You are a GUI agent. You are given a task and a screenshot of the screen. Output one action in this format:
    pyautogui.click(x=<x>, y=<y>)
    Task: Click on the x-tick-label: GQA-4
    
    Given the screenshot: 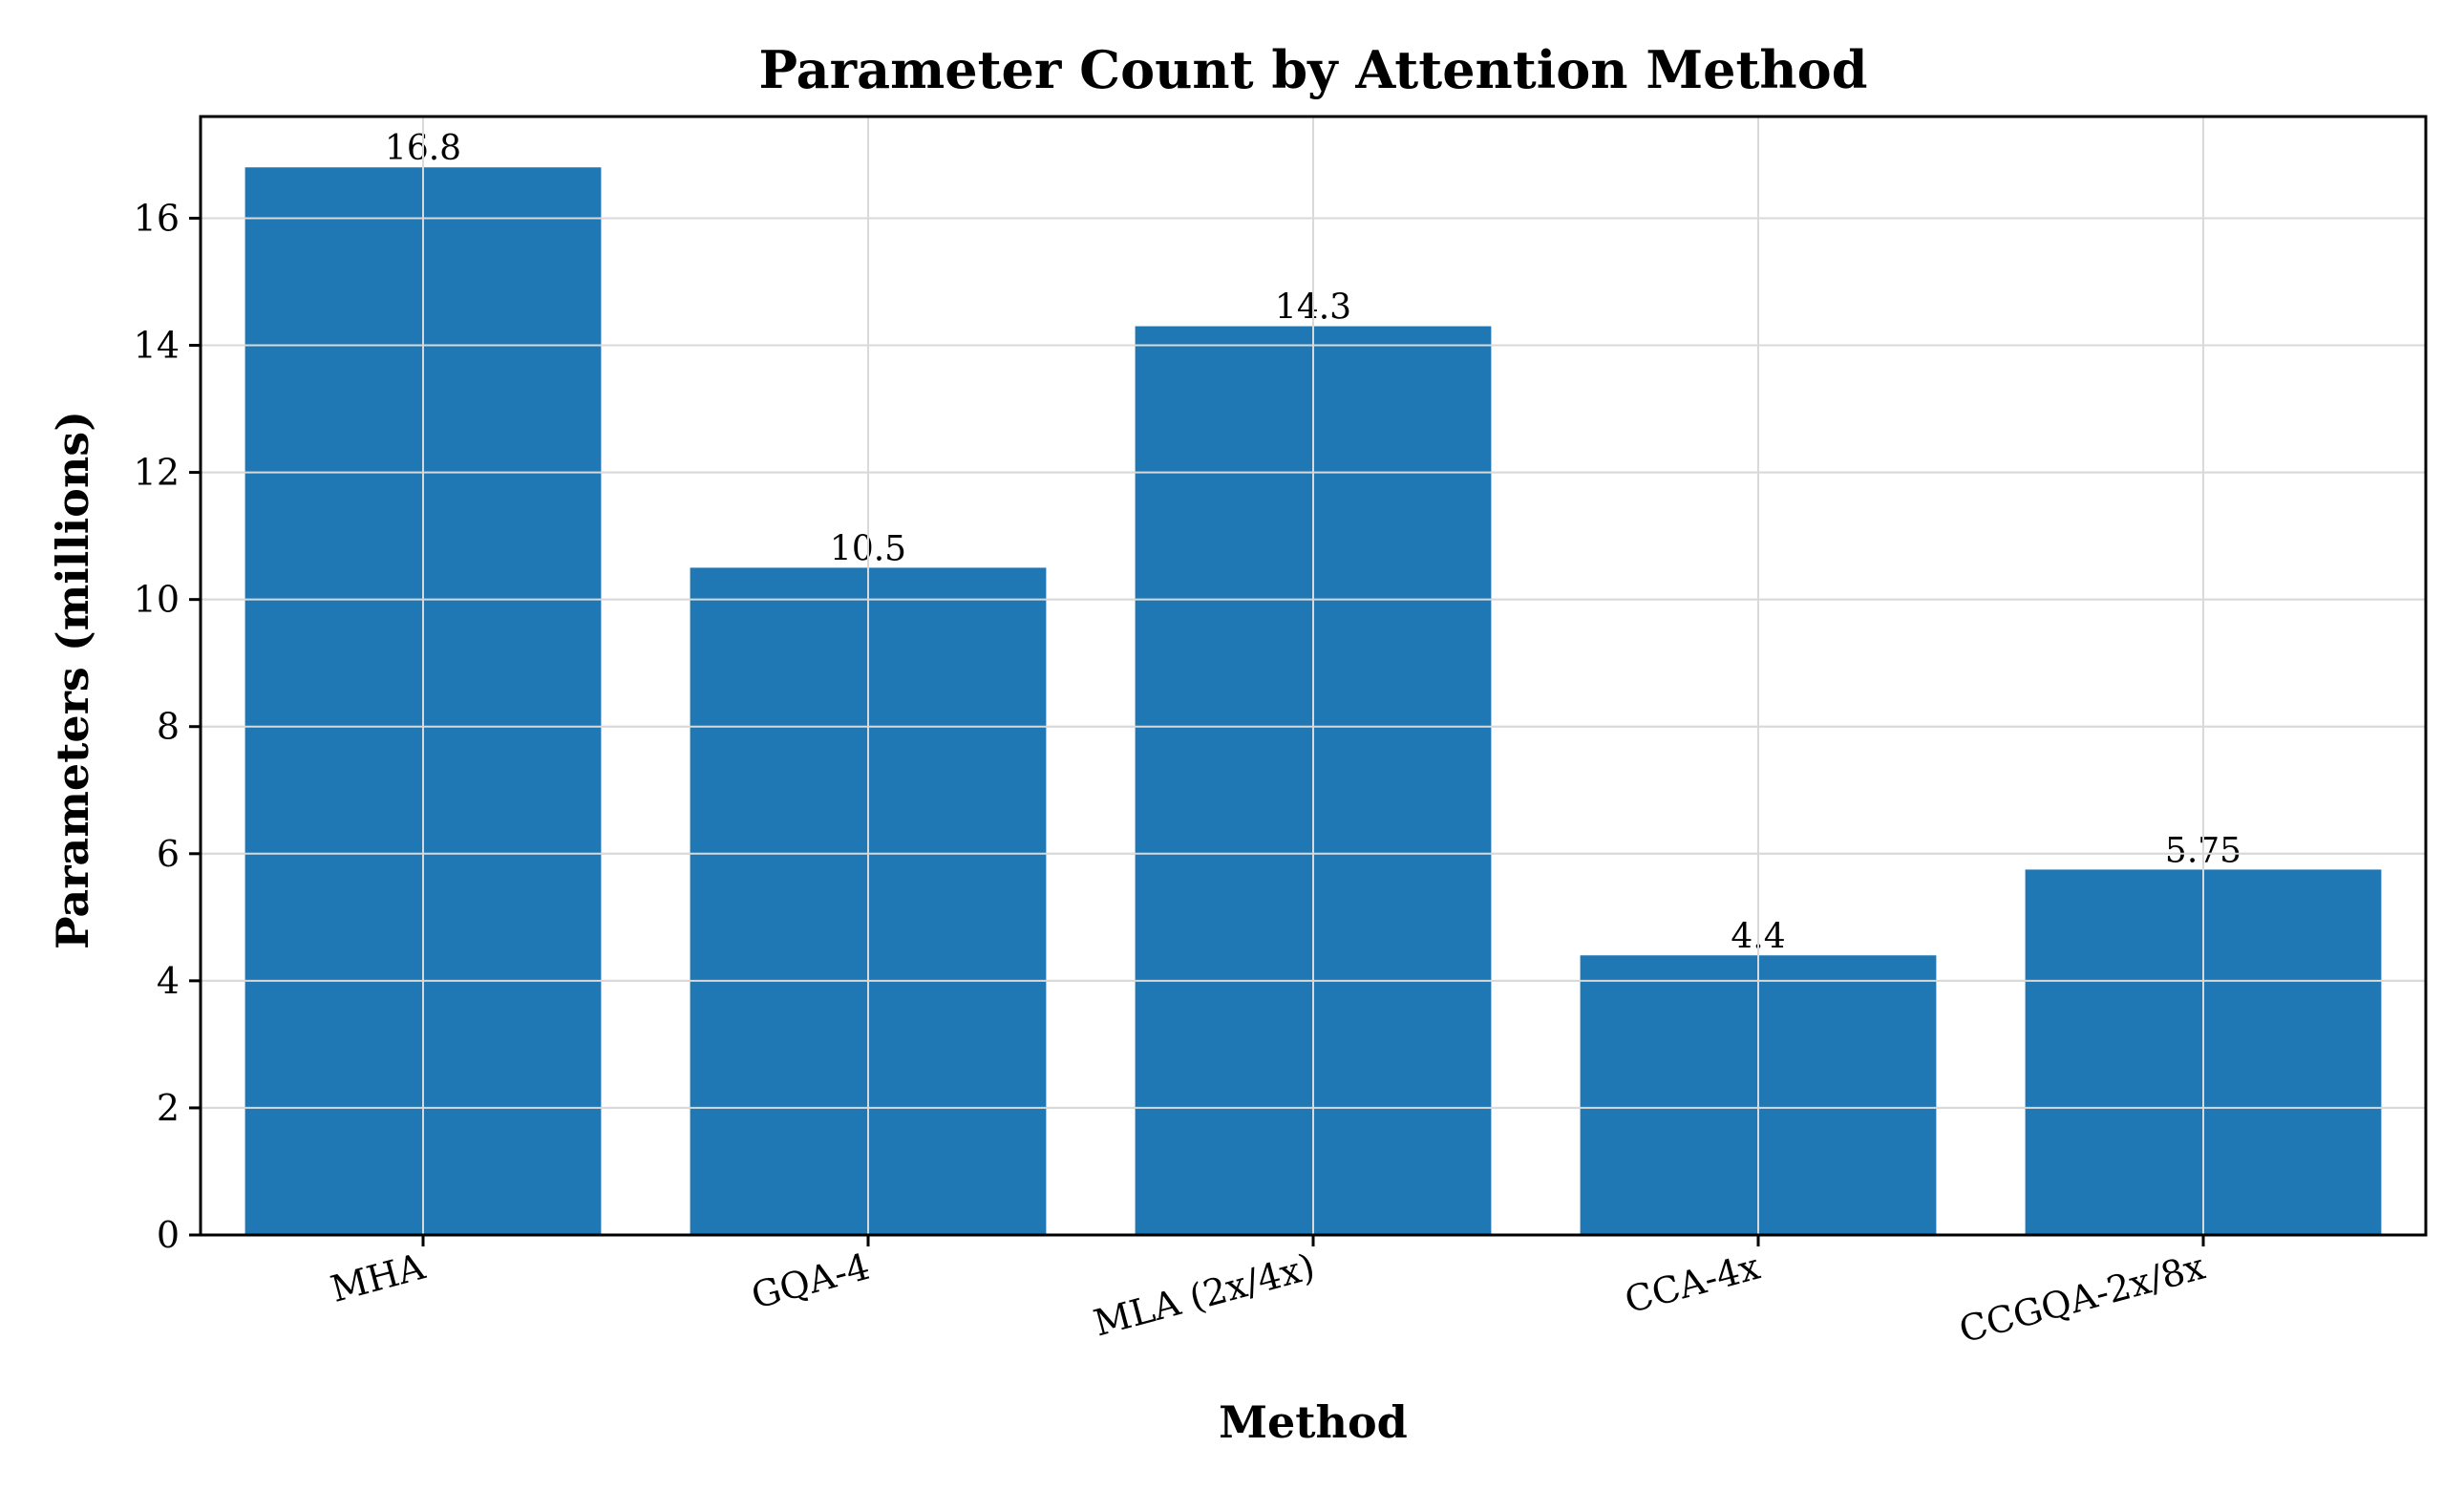 What is the action you would take?
    pyautogui.click(x=810, y=1281)
    